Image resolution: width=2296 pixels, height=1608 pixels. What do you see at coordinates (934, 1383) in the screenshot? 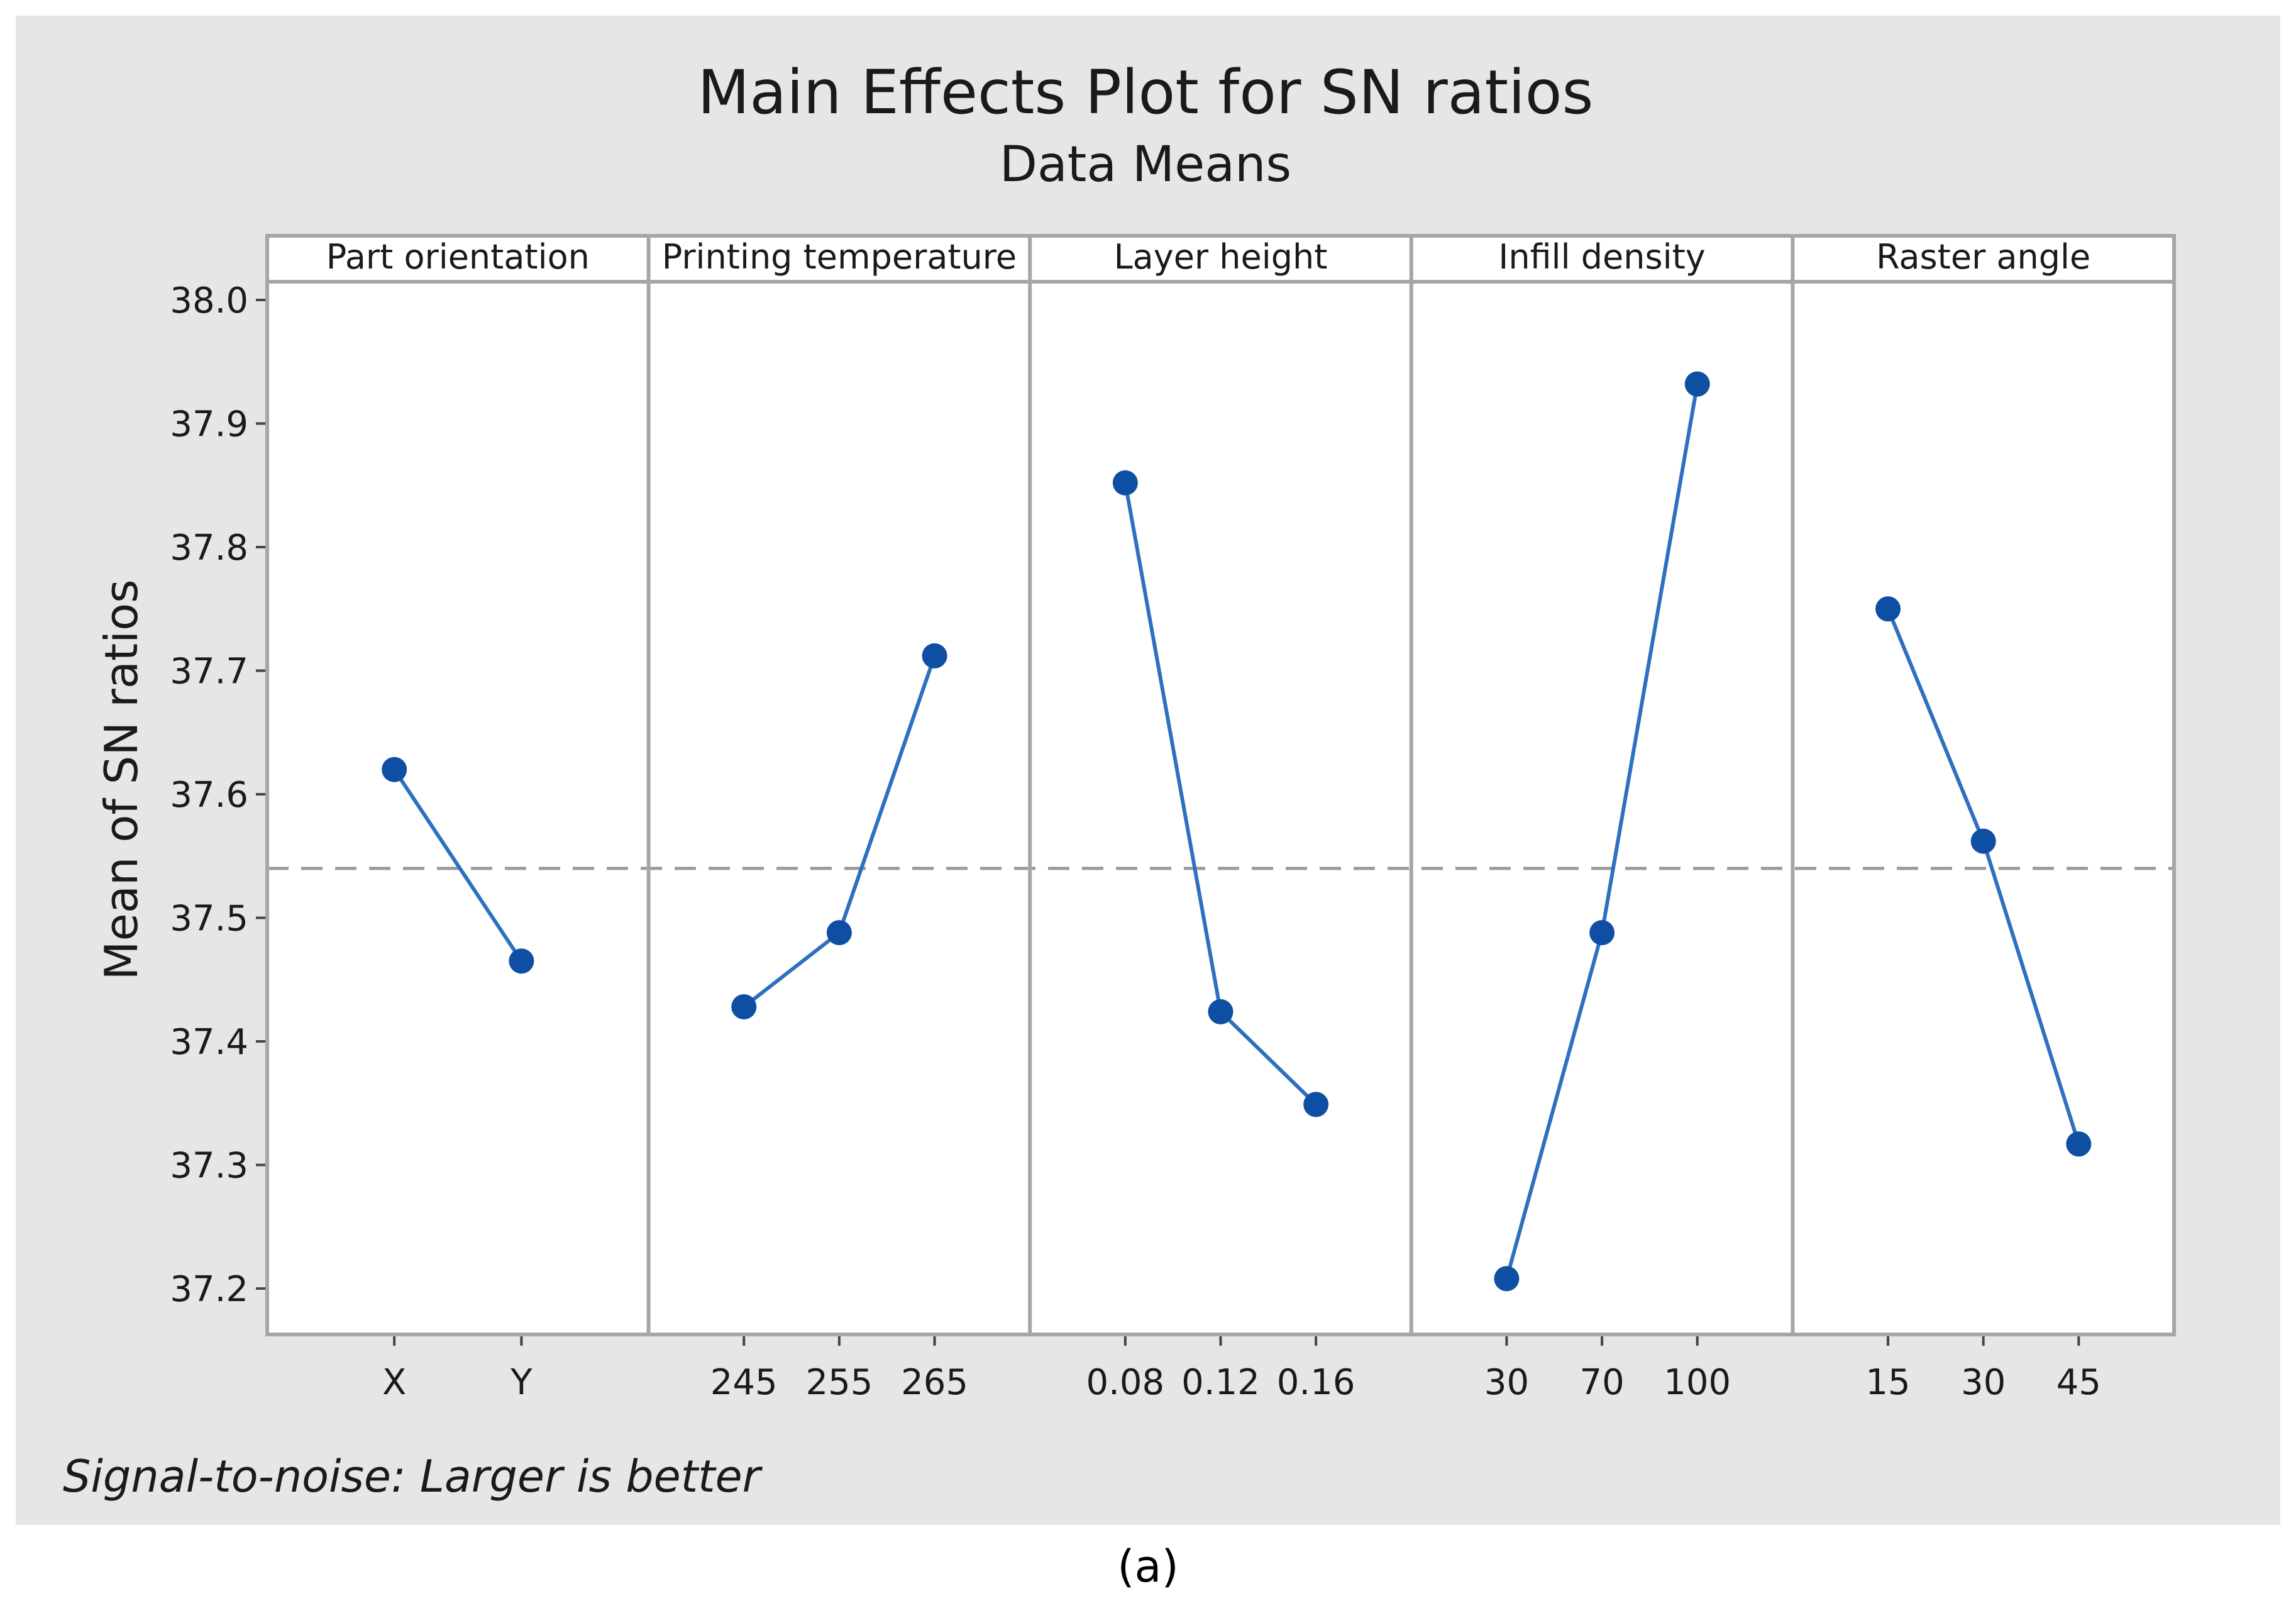
I see `x-tick-label: 265` at bounding box center [934, 1383].